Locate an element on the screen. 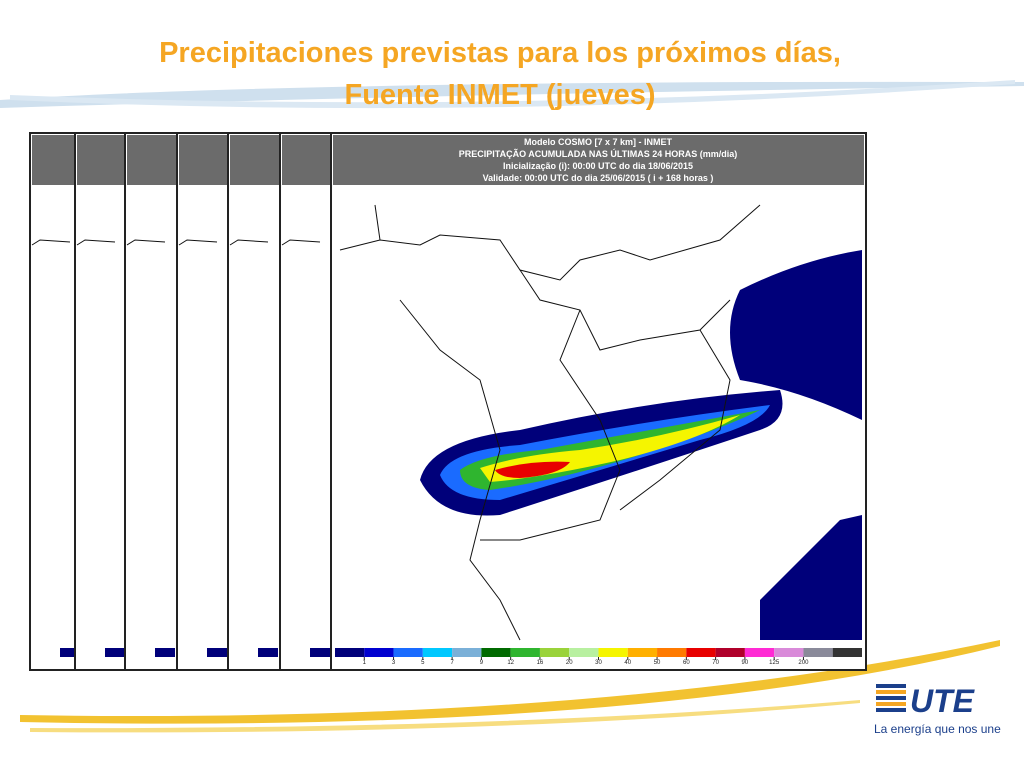  colorbar-label: 125 is located at coordinates (774, 663).